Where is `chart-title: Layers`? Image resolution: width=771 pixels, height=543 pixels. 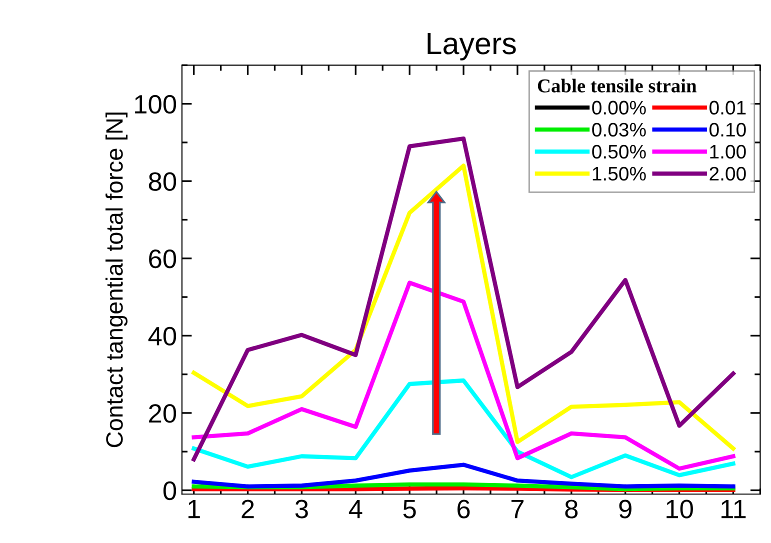 chart-title: Layers is located at coordinates (472, 46).